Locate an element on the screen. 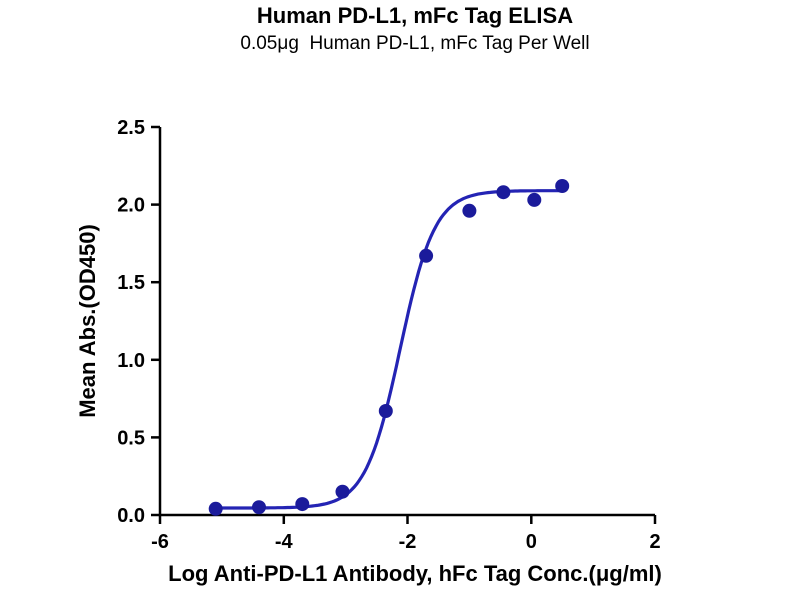  y-tick-label: 1.0 is located at coordinates (131, 361).